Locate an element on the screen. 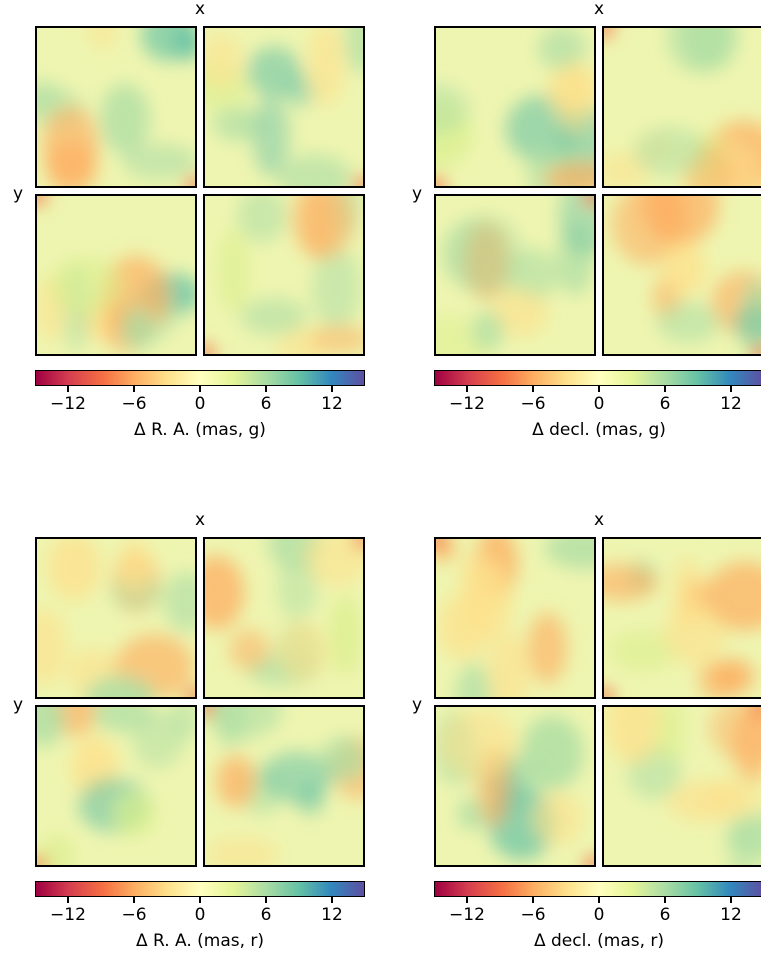 This screenshot has height=969, width=761. colorbar-label: Δ R. A. (mas, g) is located at coordinates (200, 430).